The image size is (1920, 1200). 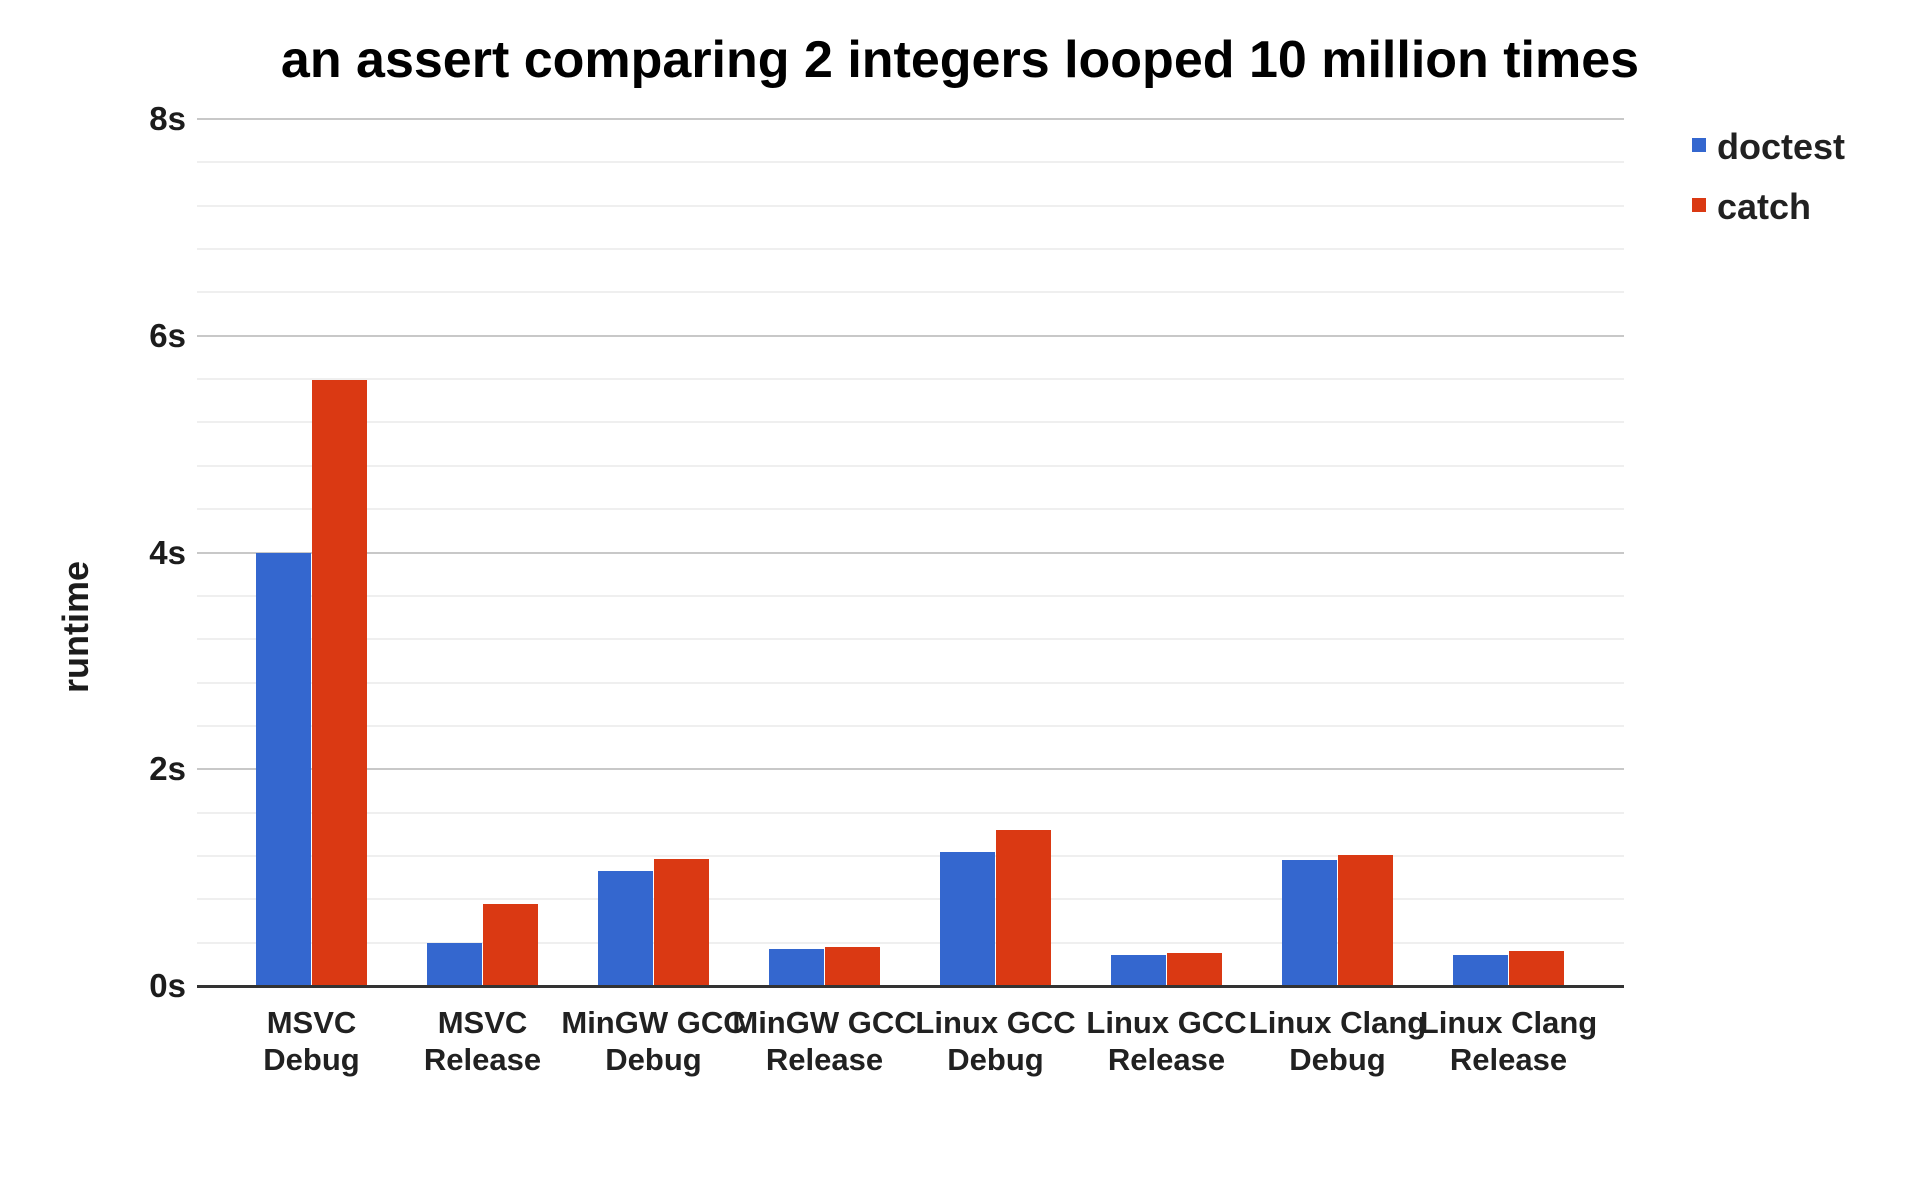 I want to click on legend-label-catch: catch, so click(x=1764, y=206).